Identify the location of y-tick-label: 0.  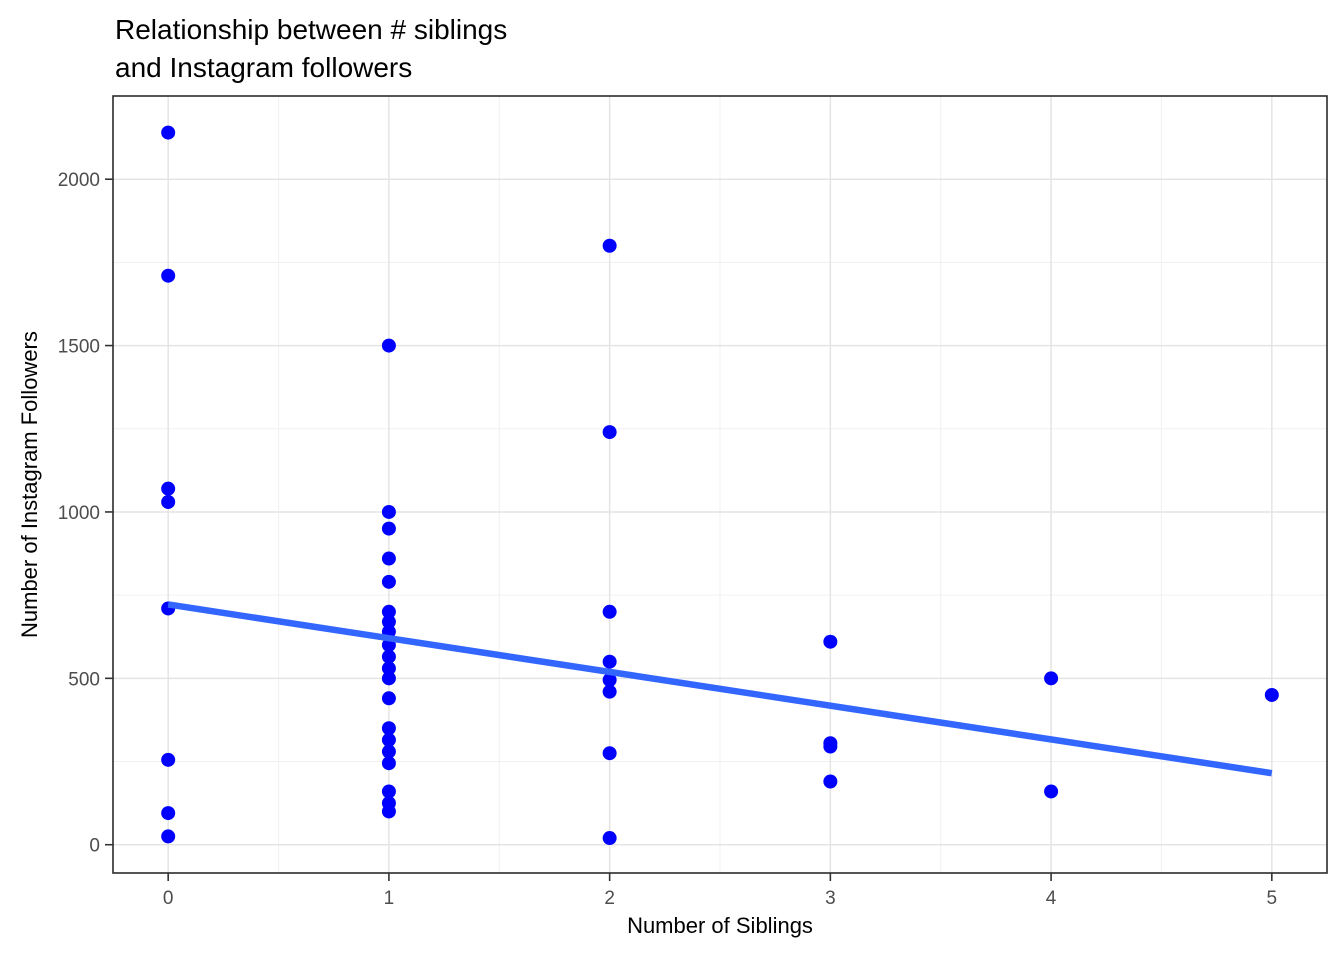
(94, 846).